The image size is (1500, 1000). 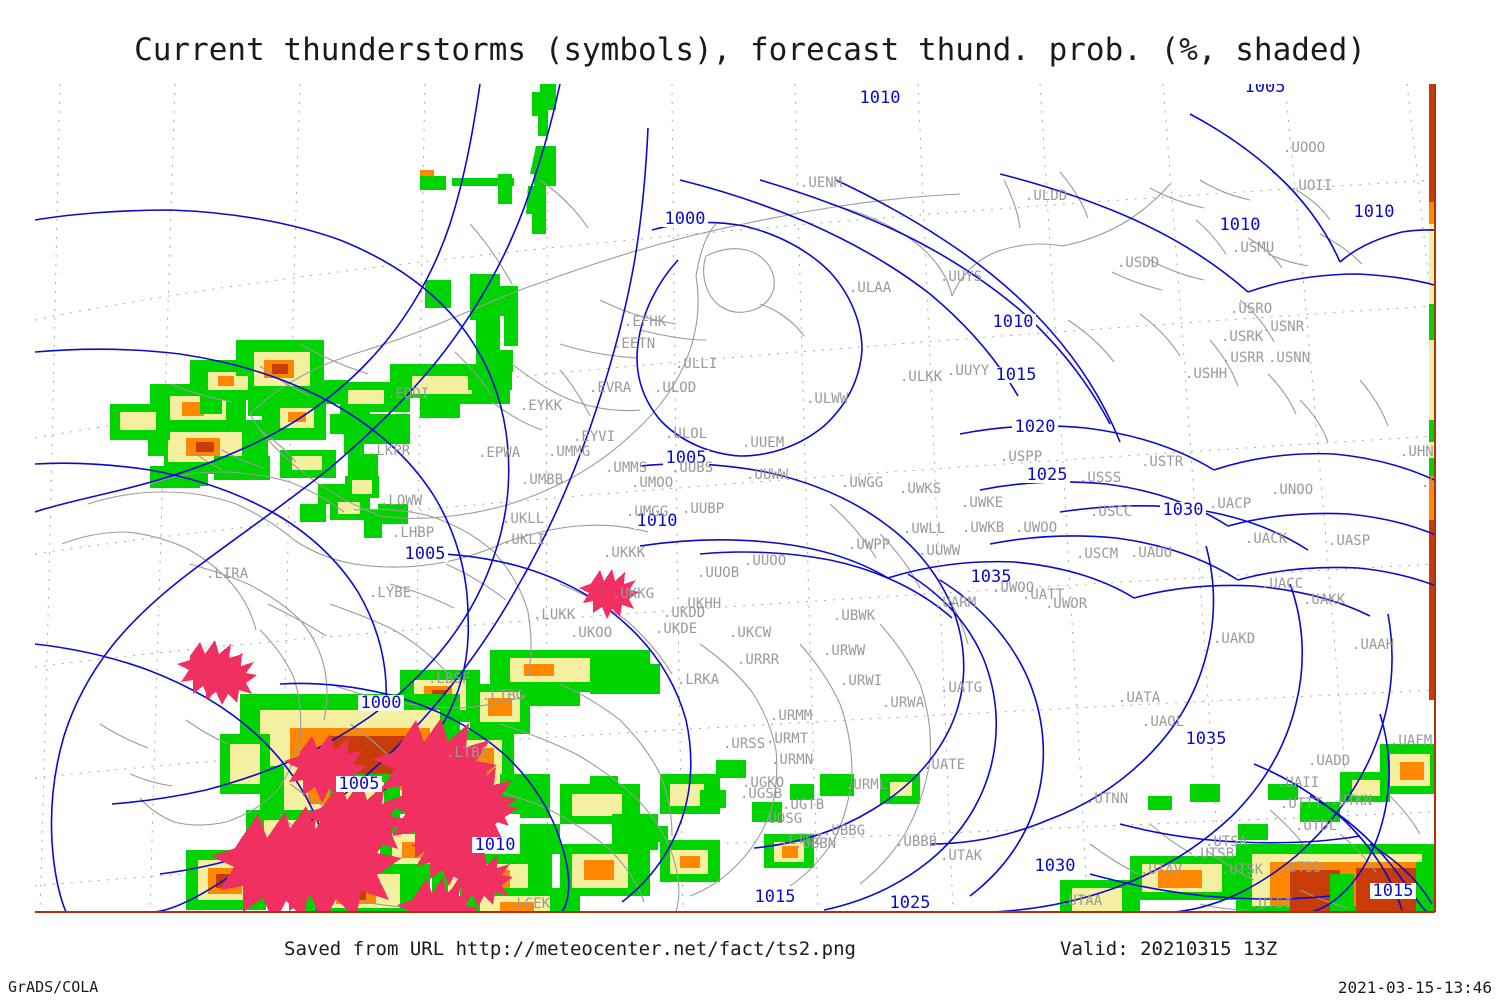 I want to click on thunderstorm-symbols, so click(x=408, y=740).